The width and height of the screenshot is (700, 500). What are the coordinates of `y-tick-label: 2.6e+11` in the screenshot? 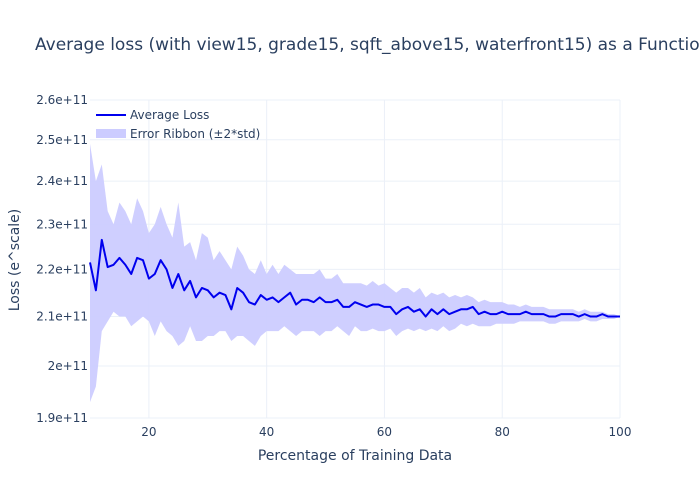 It's located at (62, 100).